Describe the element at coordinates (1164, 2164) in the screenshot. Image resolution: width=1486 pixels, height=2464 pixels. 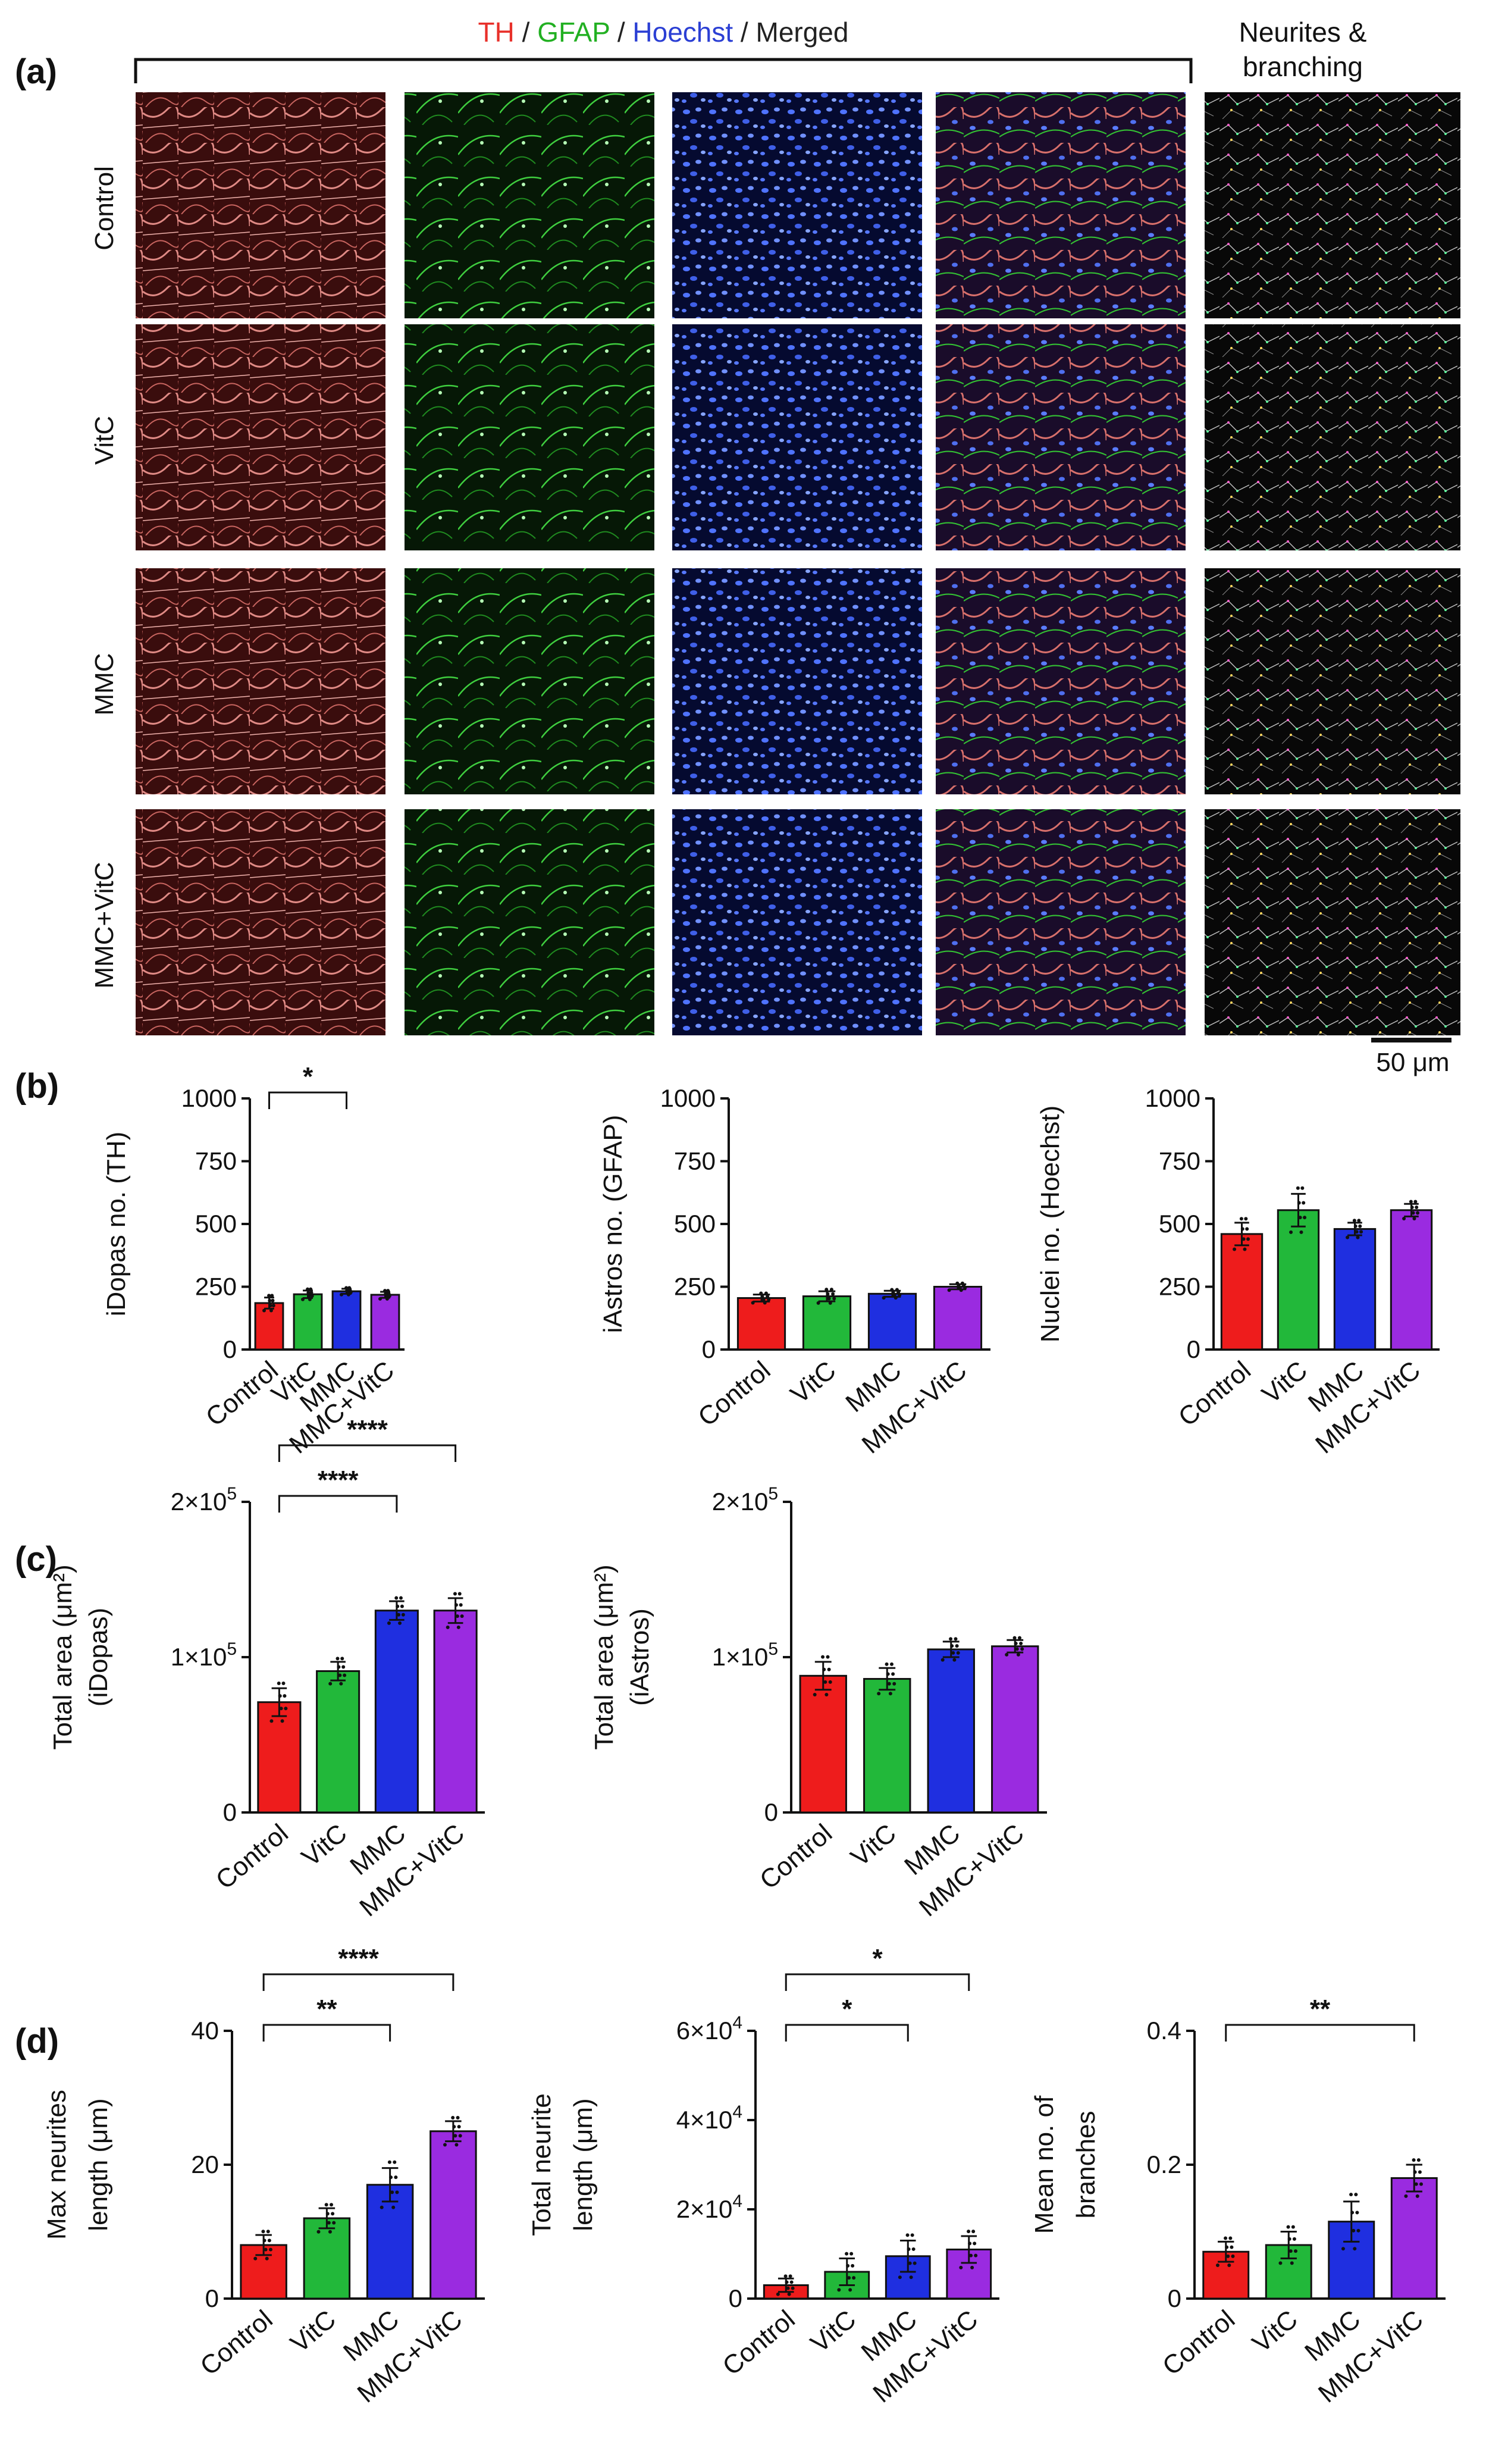
I see `y-tick-label: 0.2` at that location.